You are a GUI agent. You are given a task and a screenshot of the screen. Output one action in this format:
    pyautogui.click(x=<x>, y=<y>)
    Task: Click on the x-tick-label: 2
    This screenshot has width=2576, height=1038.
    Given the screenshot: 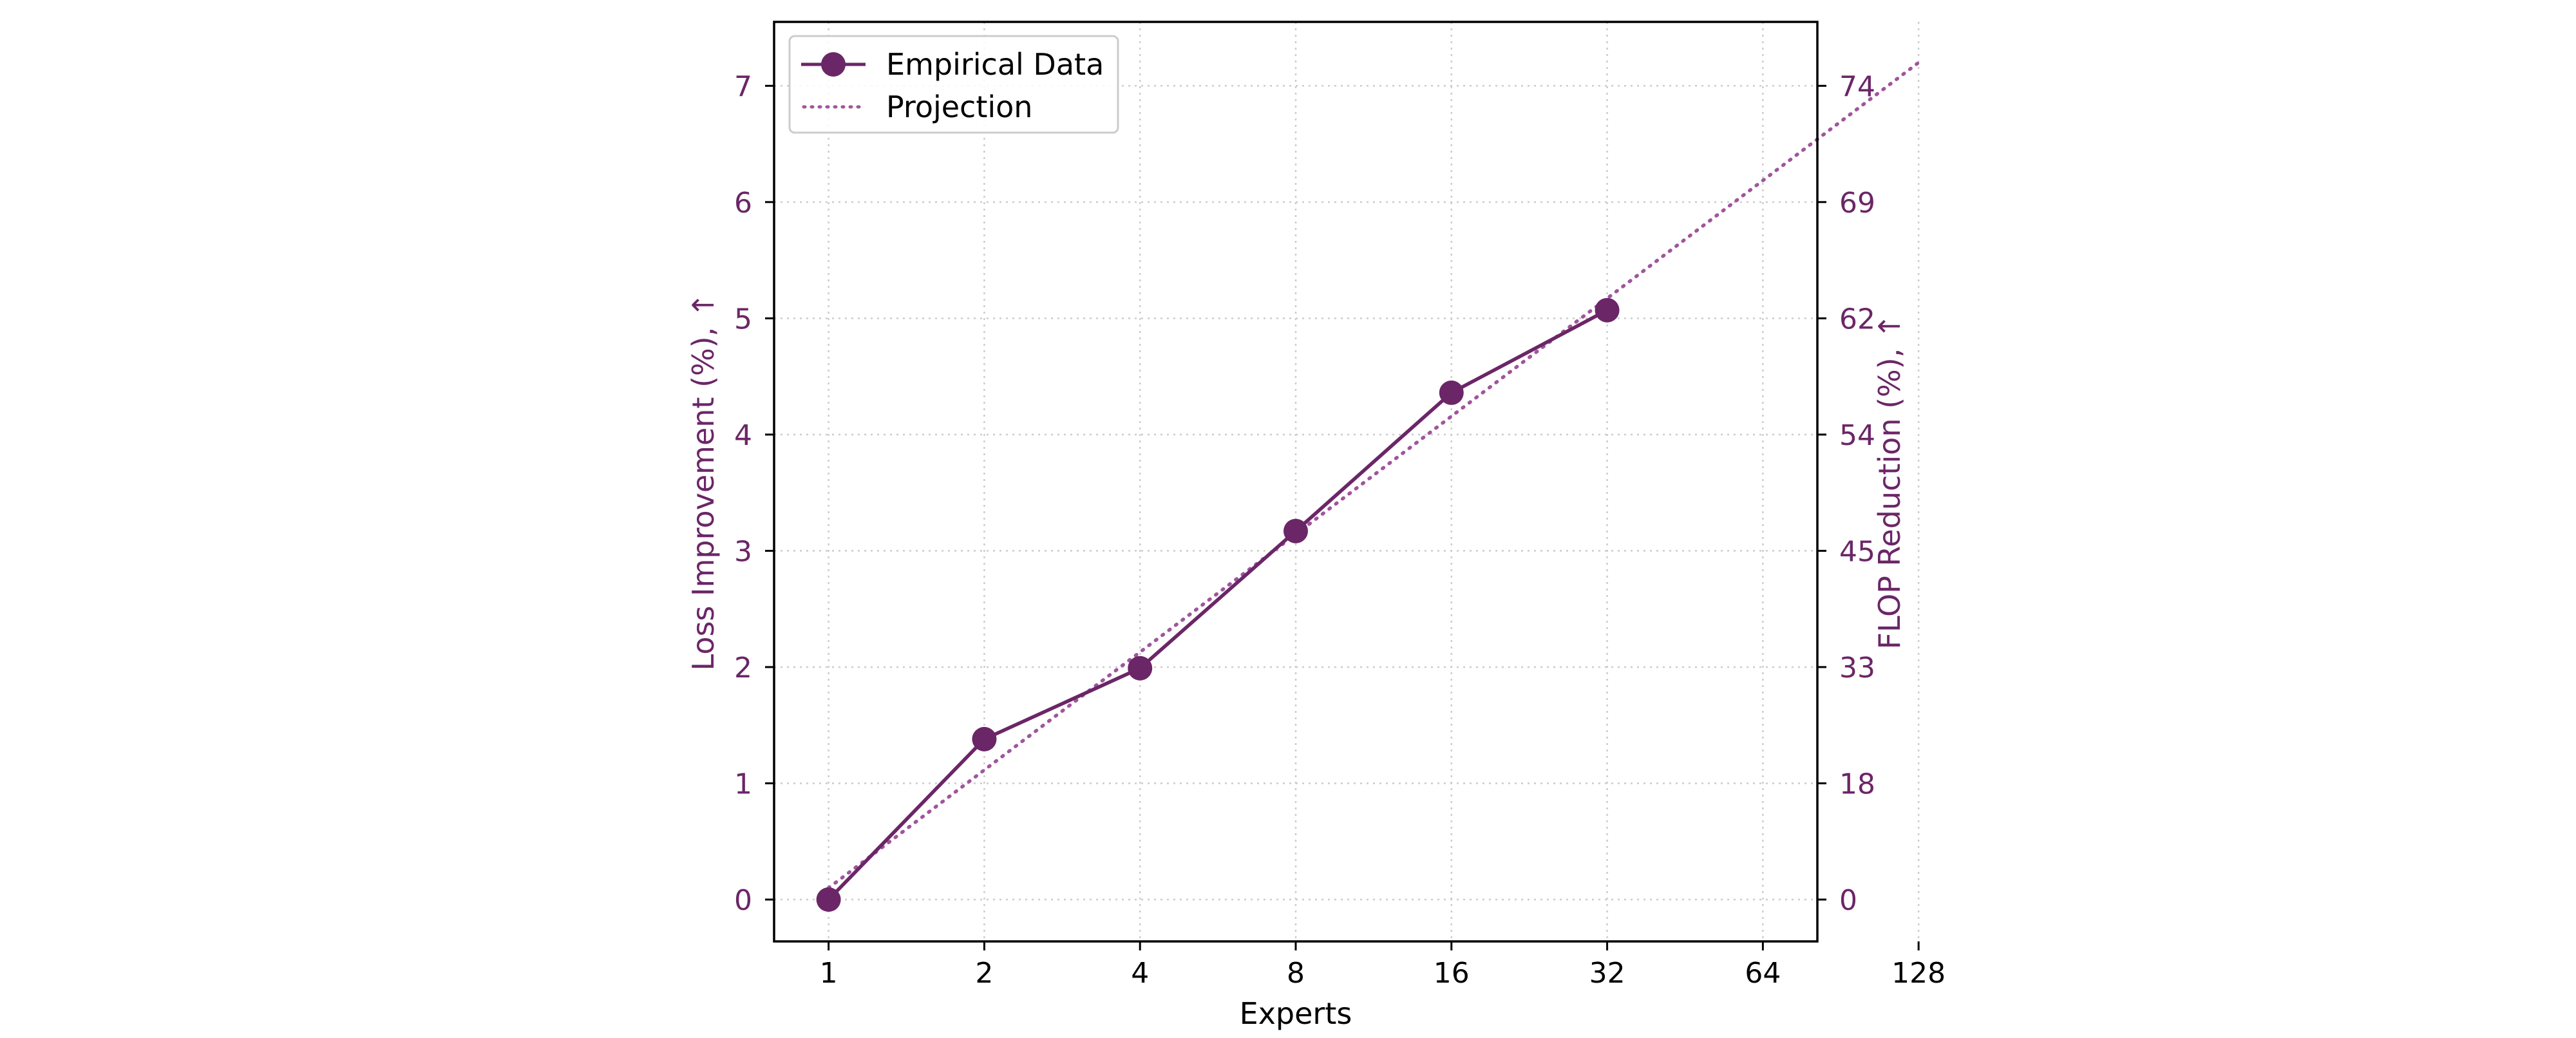 What is the action you would take?
    pyautogui.click(x=984, y=973)
    